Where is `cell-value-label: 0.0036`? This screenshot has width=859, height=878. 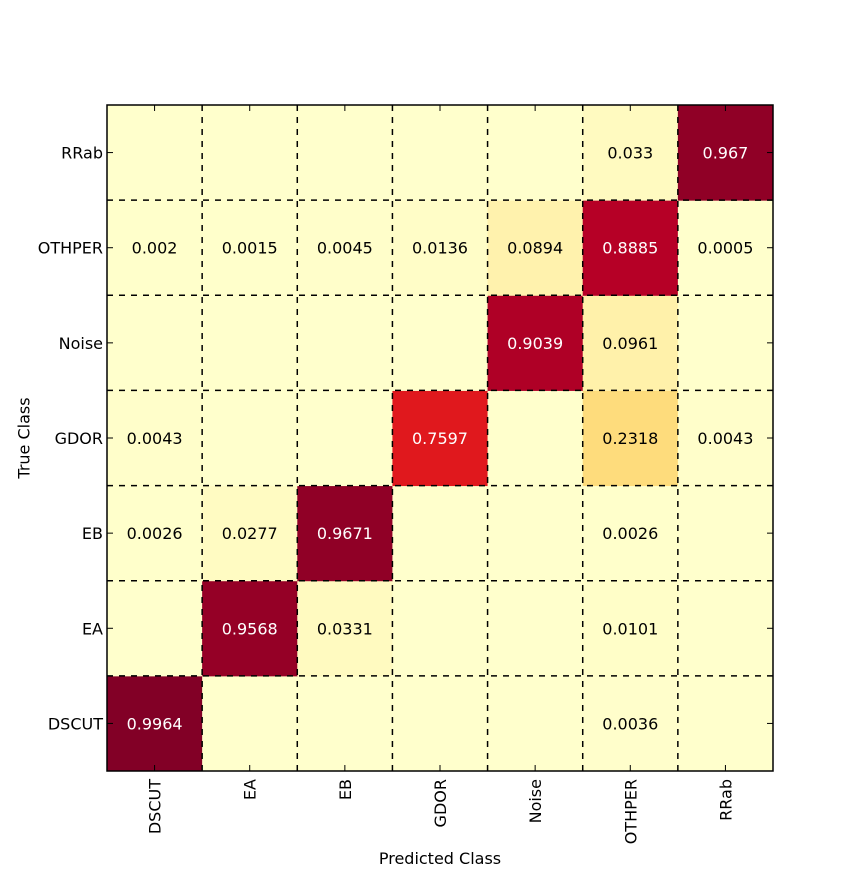 cell-value-label: 0.0036 is located at coordinates (630, 723).